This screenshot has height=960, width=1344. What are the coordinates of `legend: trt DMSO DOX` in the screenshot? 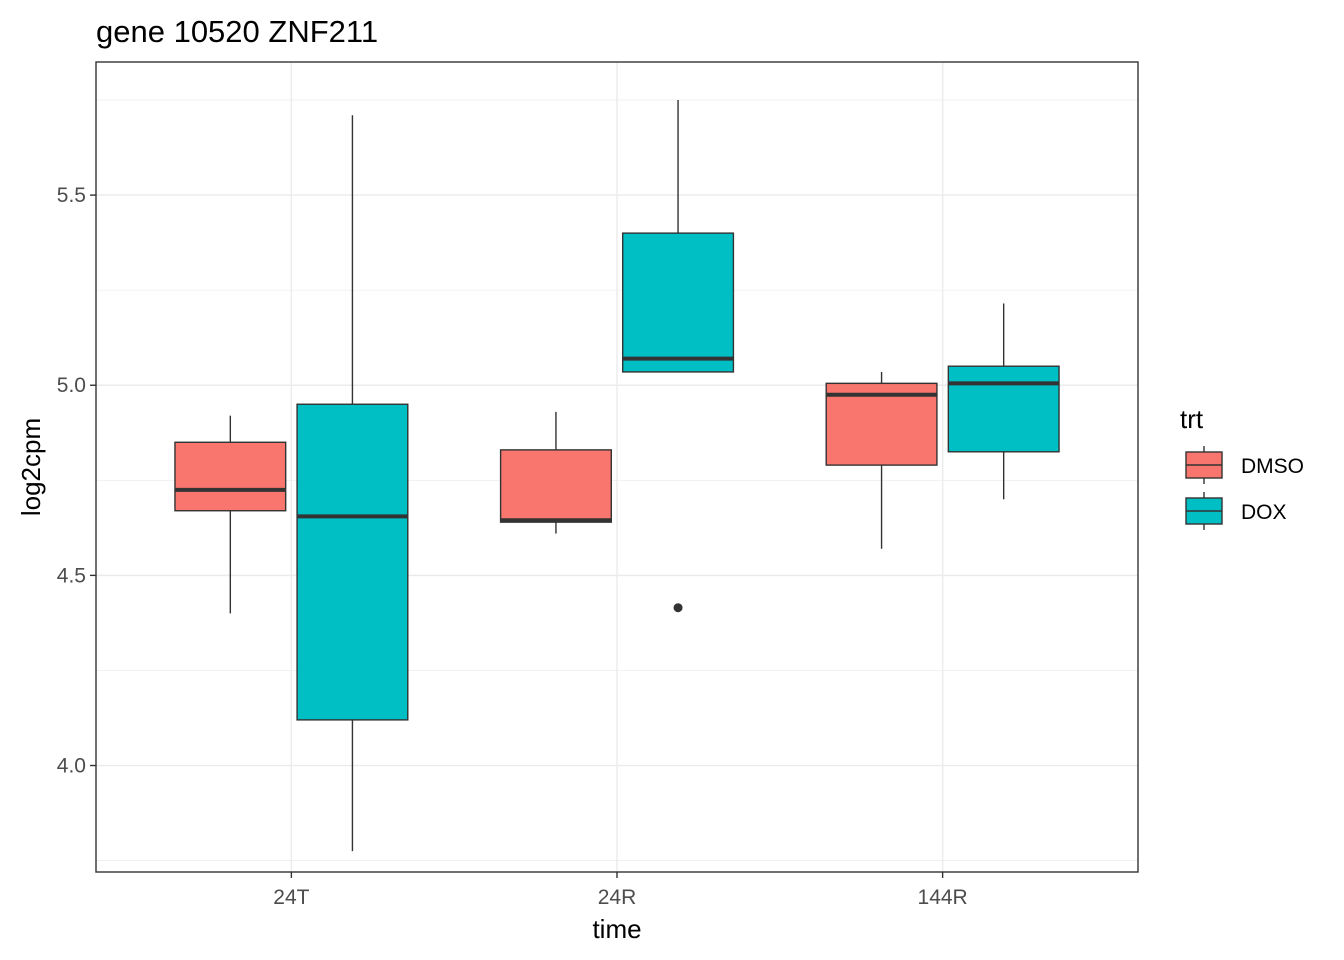 It's located at (1242, 467).